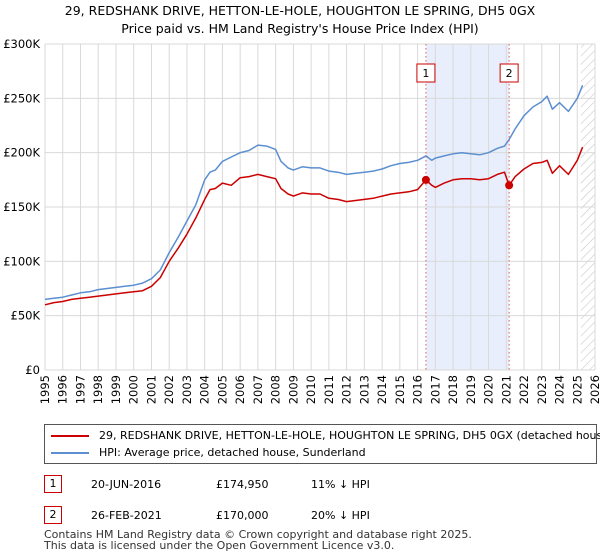 Image resolution: width=600 pixels, height=560 pixels. Describe the element at coordinates (311, 389) in the screenshot. I see `x-tick-label: 2010` at that location.